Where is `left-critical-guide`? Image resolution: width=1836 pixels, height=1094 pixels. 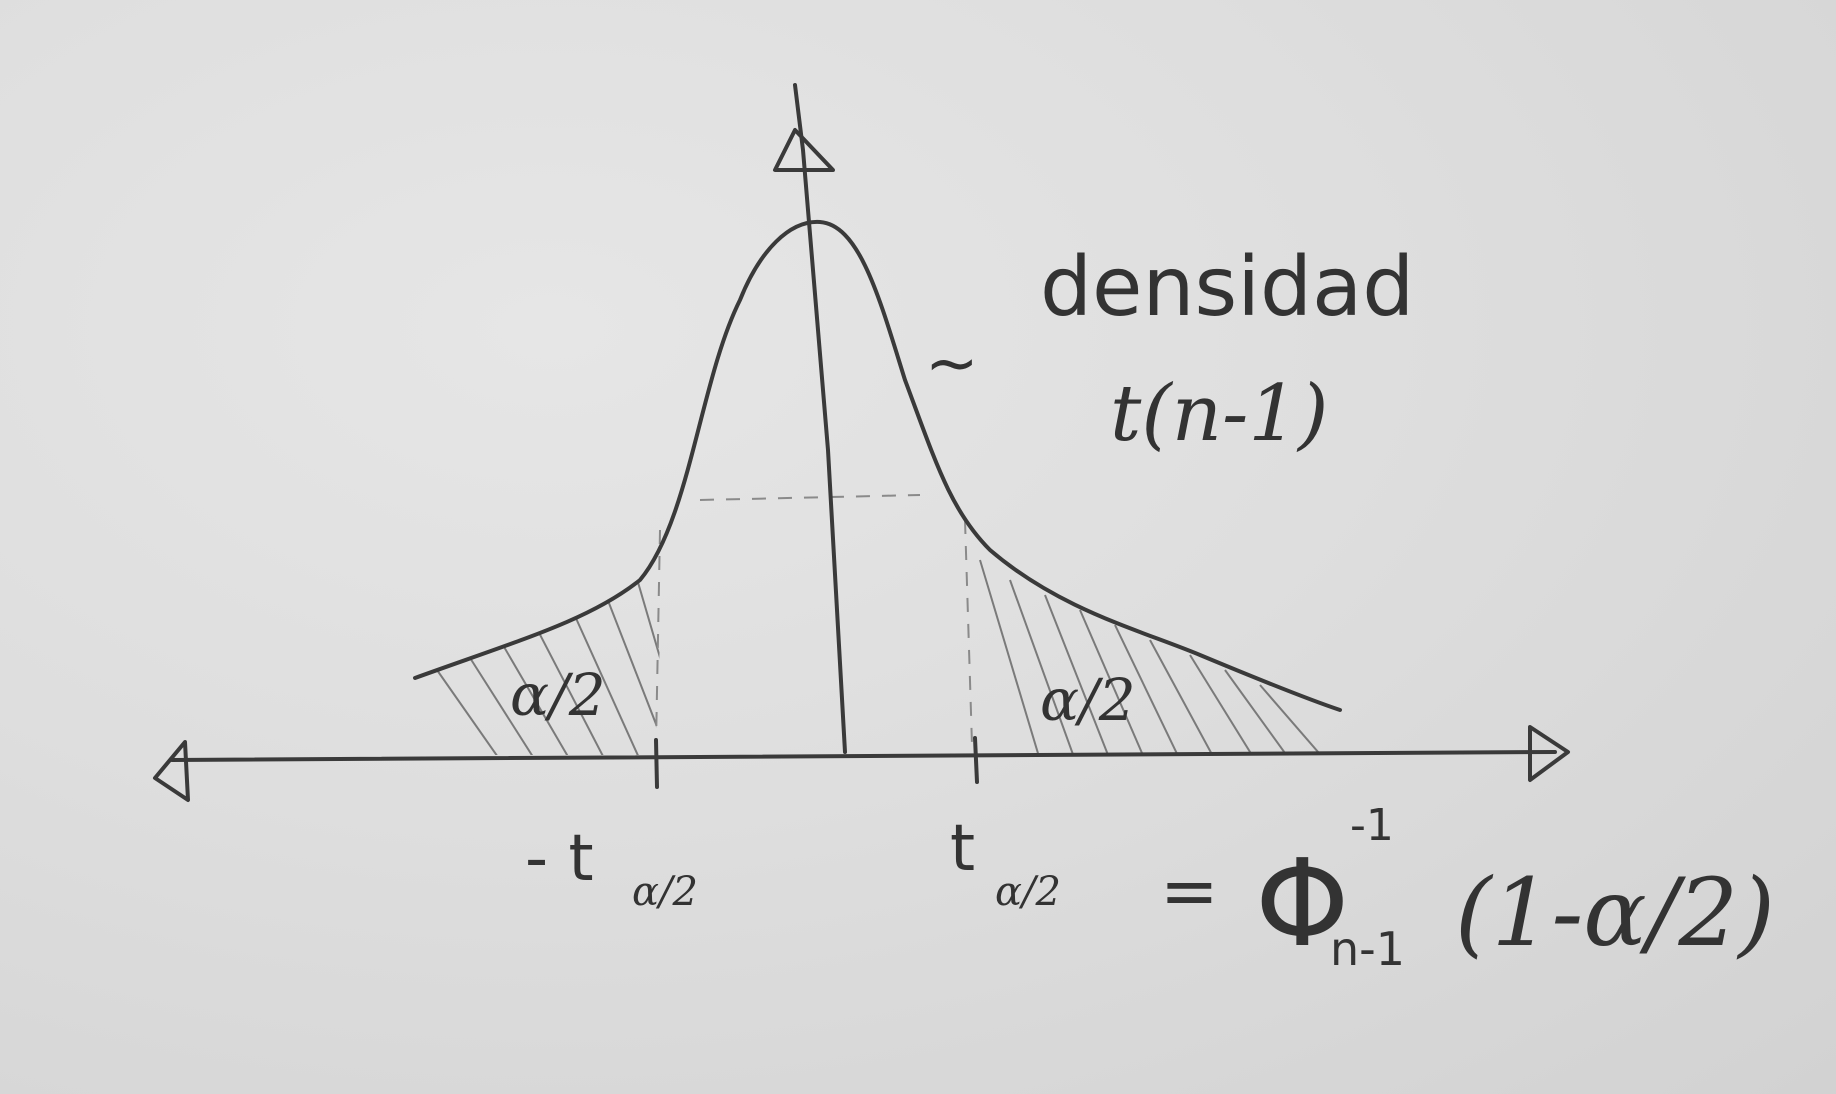 left-critical-guide is located at coordinates (658, 637).